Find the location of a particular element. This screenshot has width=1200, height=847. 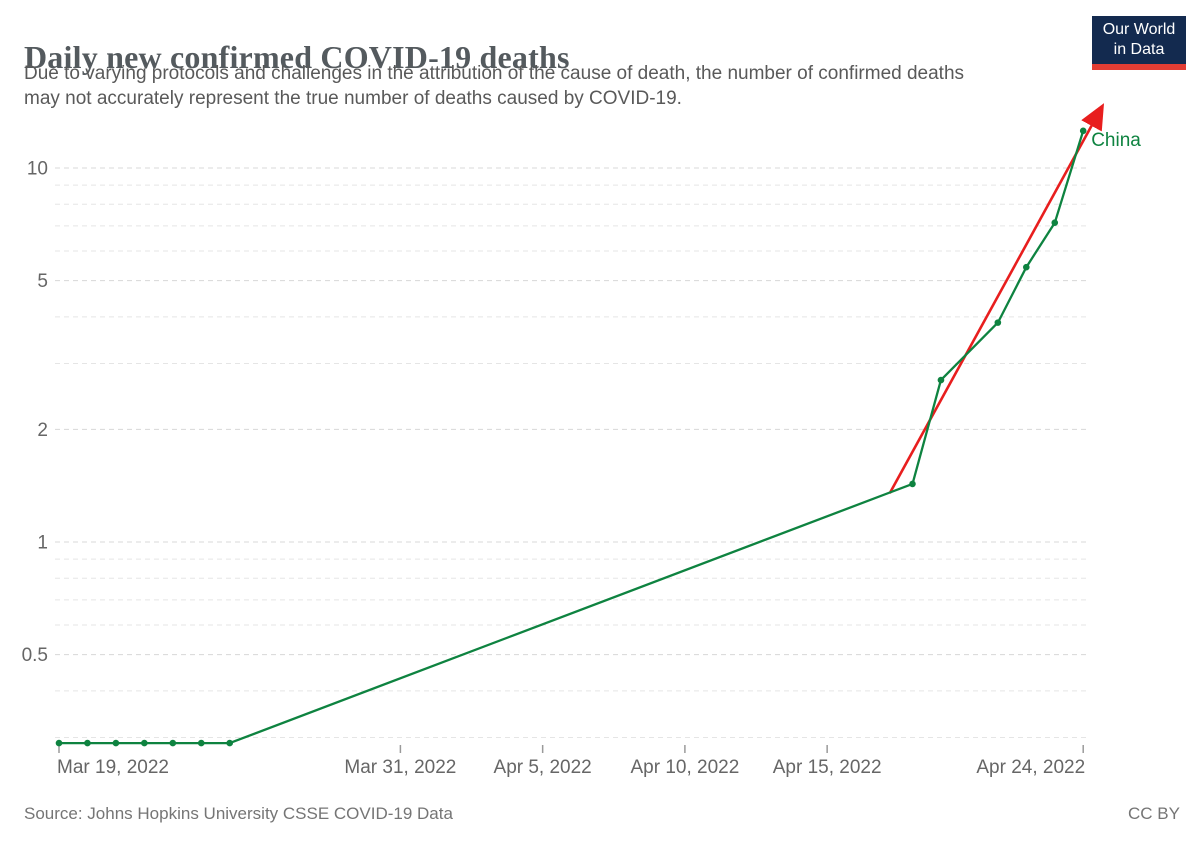

x-axis-label: Apr 10, 2022 is located at coordinates (684, 767).